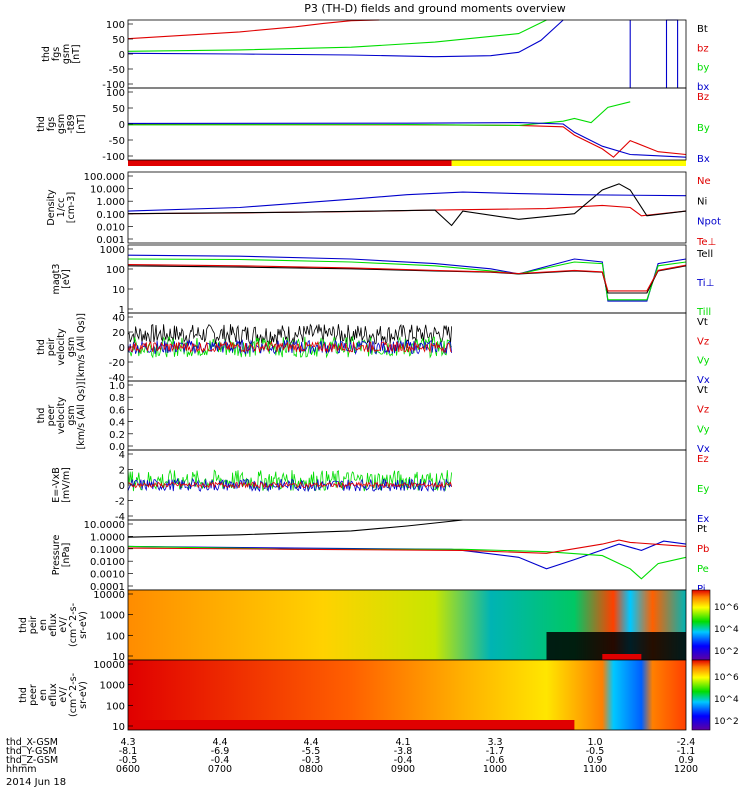 This screenshot has height=800, width=750. What do you see at coordinates (118, 318) in the screenshot?
I see `y-tick-label: 40` at bounding box center [118, 318].